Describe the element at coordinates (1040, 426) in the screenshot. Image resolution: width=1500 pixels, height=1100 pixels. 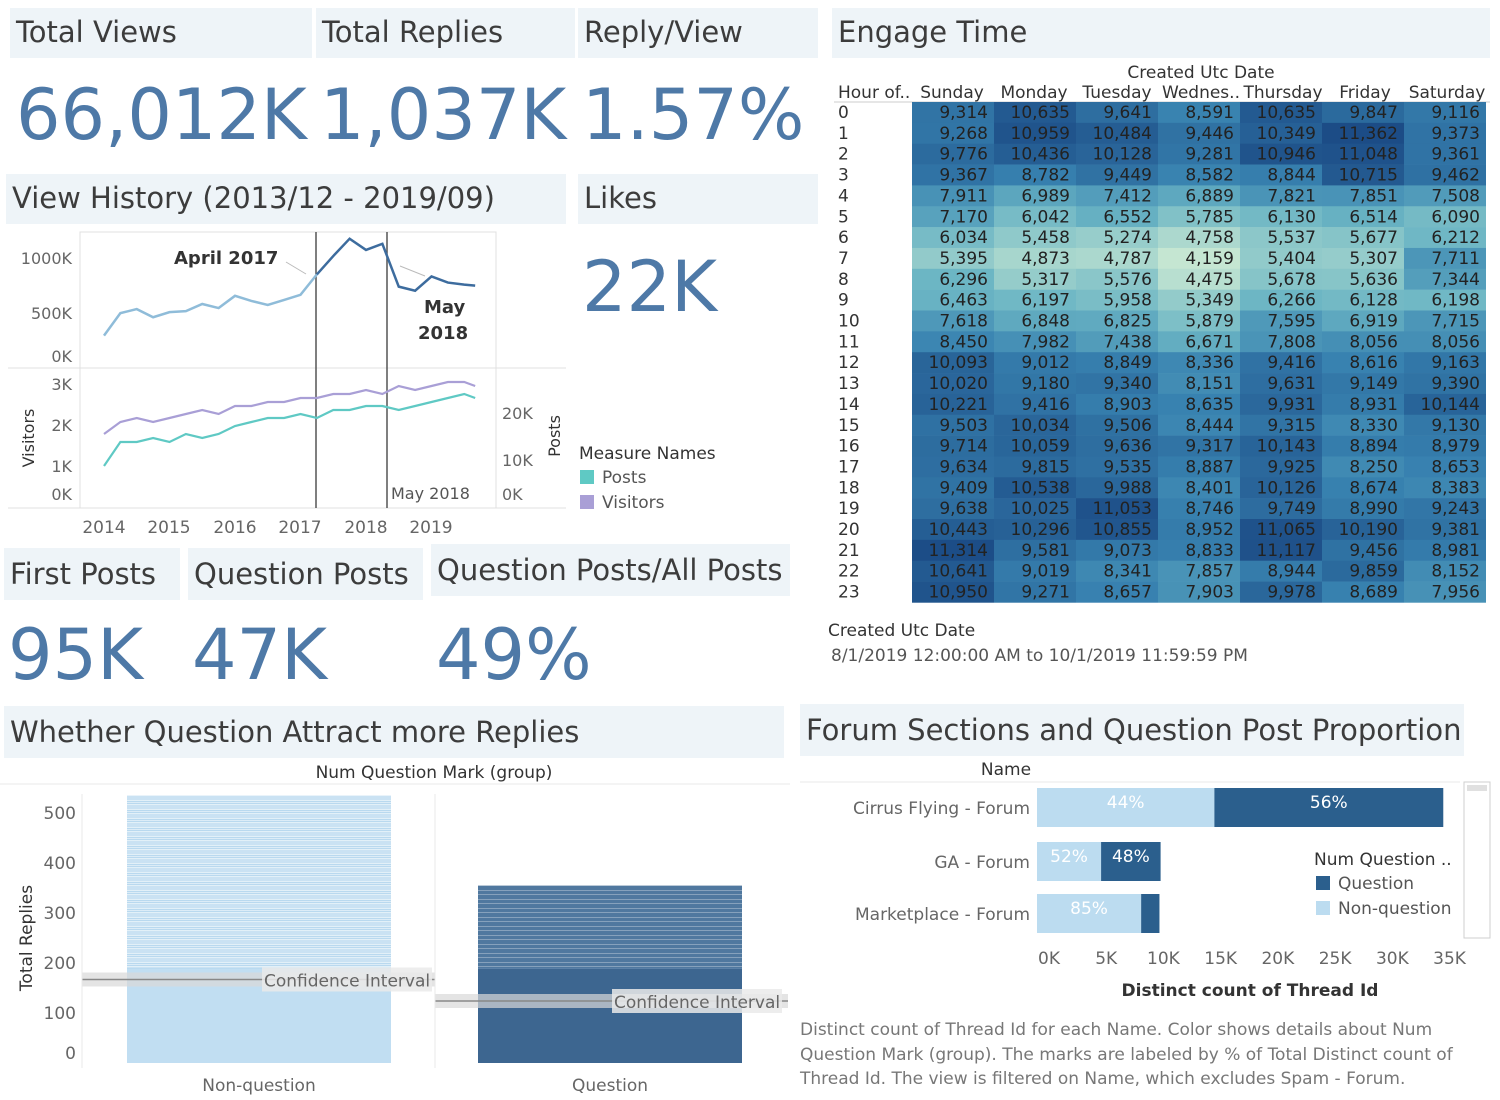
I see `heatmap-cell-value: 10,034` at that location.